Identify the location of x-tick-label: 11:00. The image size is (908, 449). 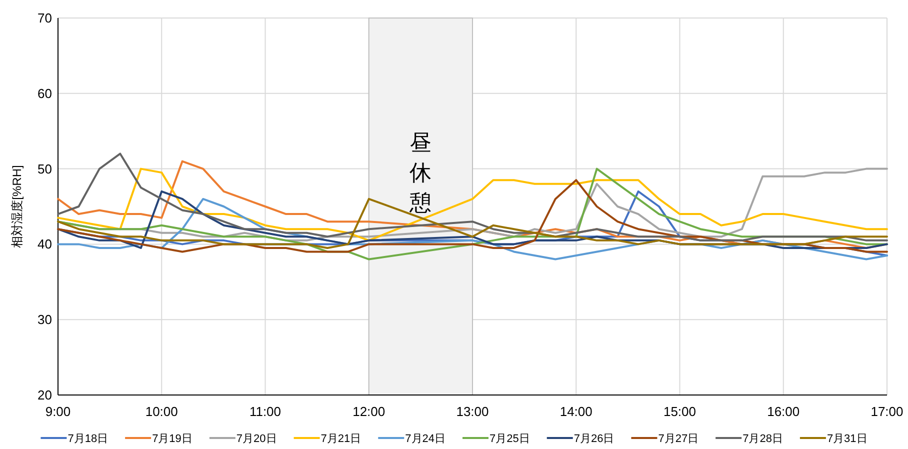
(265, 411).